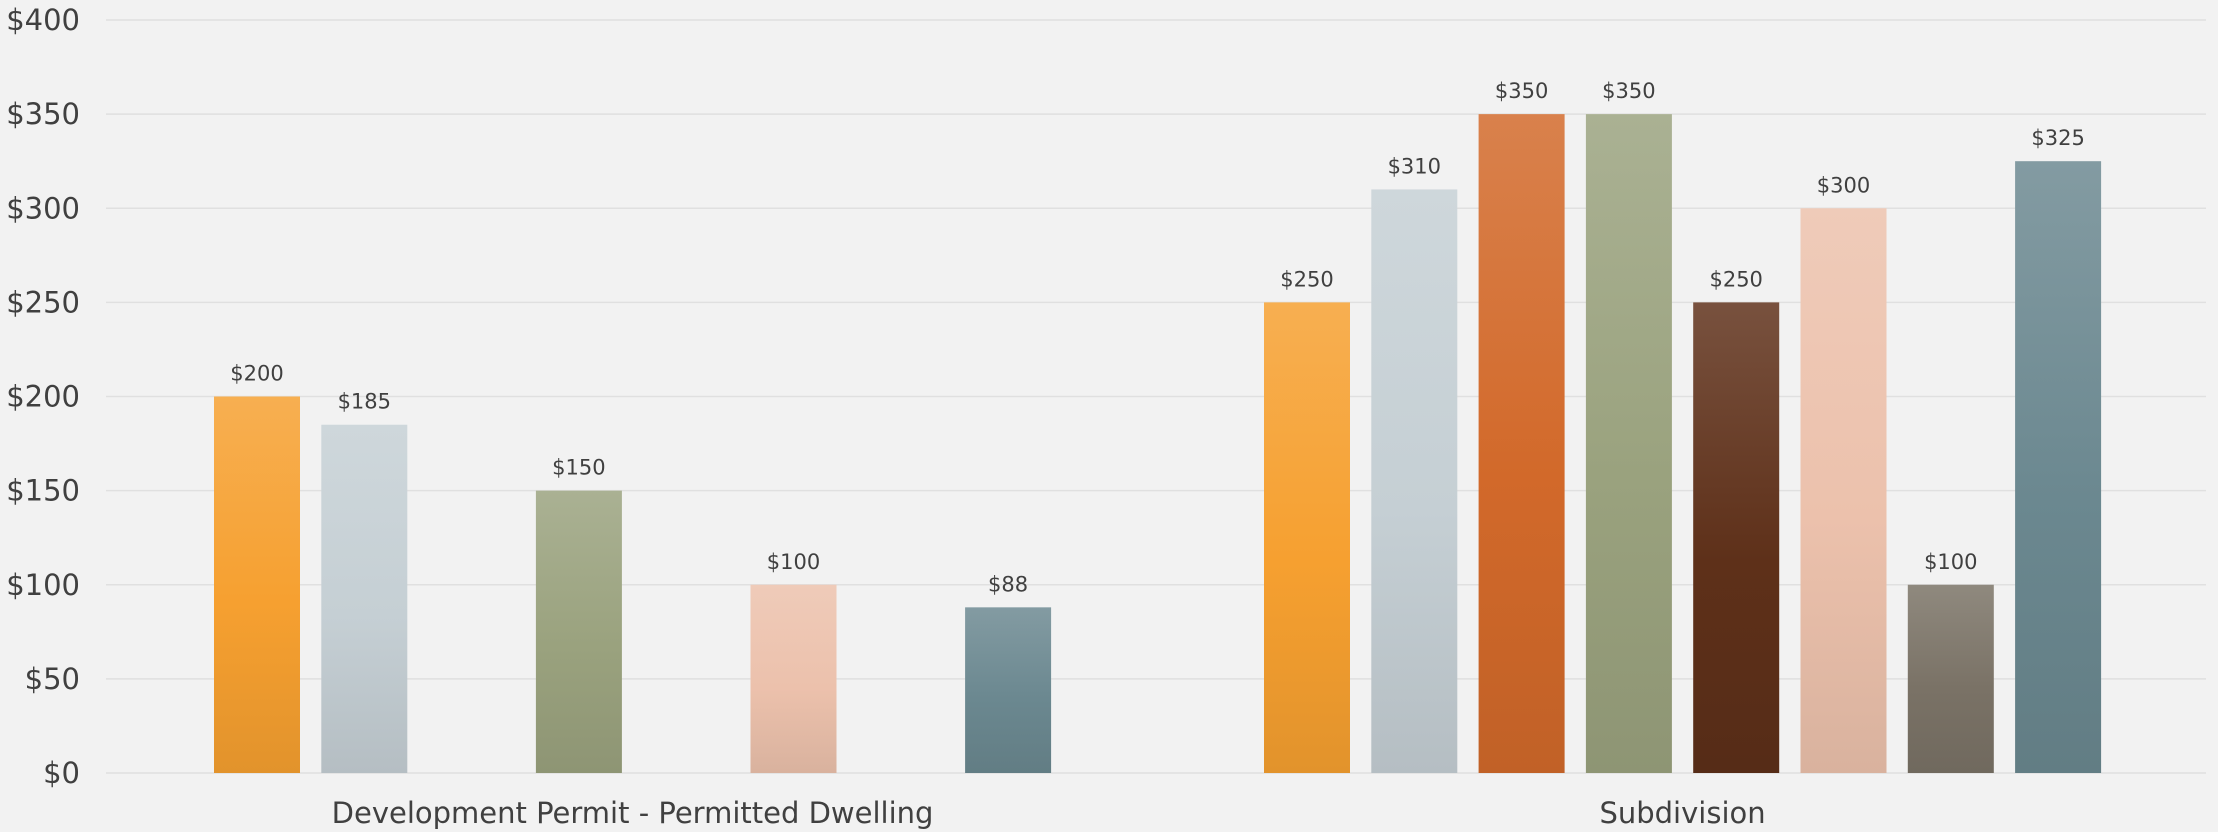  I want to click on y-tick-label: $250, so click(43, 302).